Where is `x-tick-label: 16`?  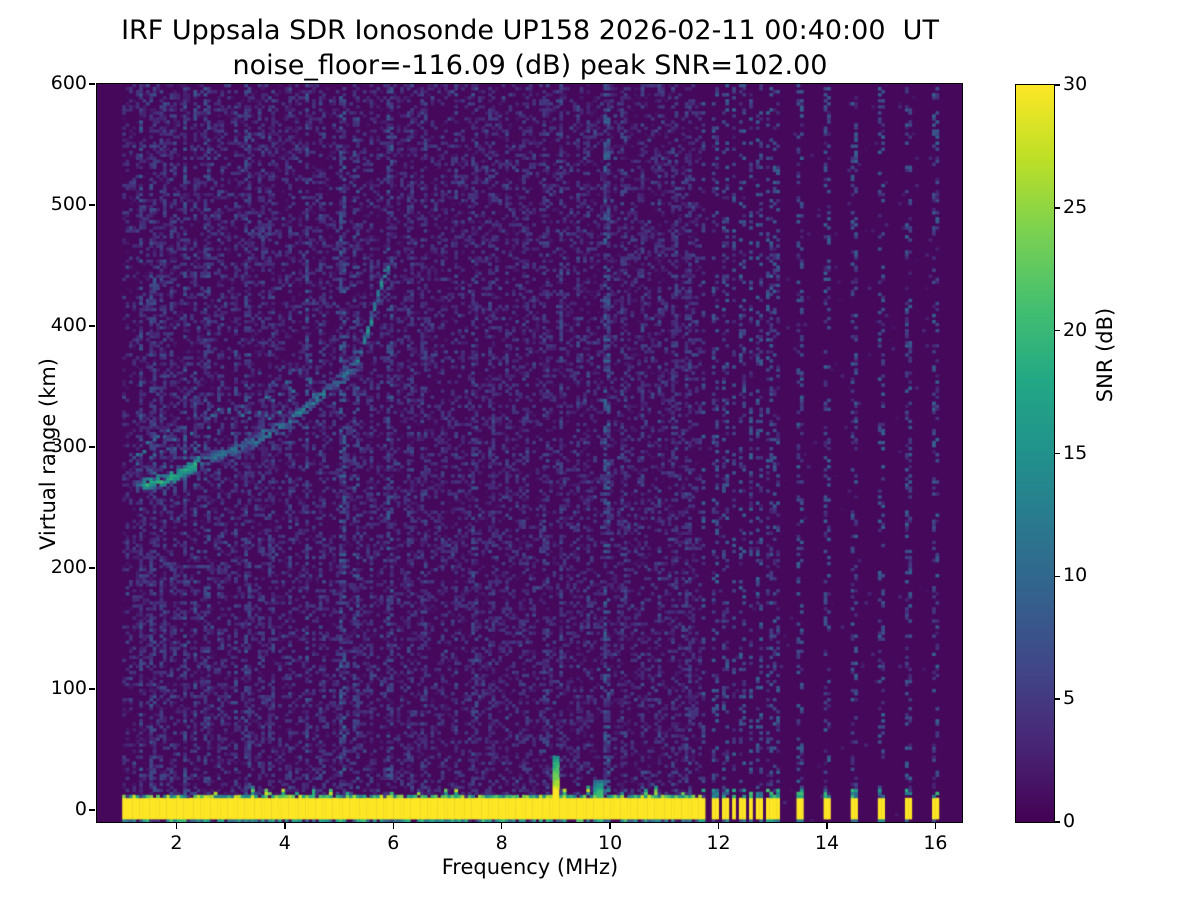 x-tick-label: 16 is located at coordinates (935, 843).